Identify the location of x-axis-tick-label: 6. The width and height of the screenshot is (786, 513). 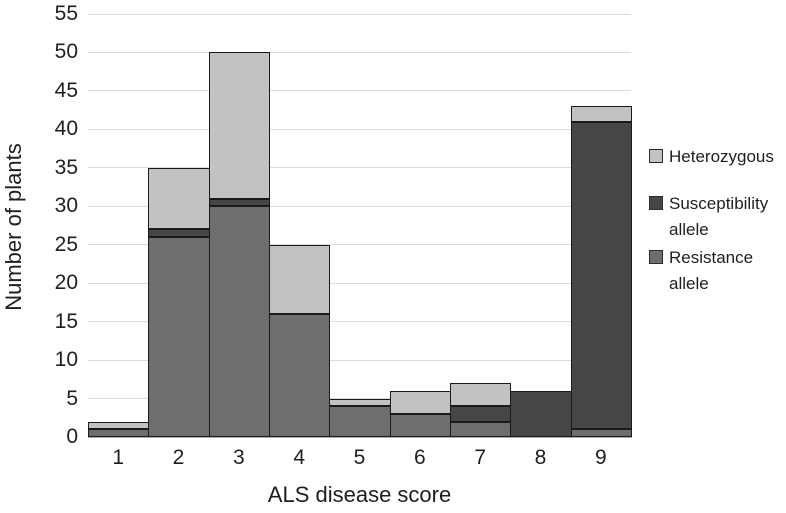
(419, 457).